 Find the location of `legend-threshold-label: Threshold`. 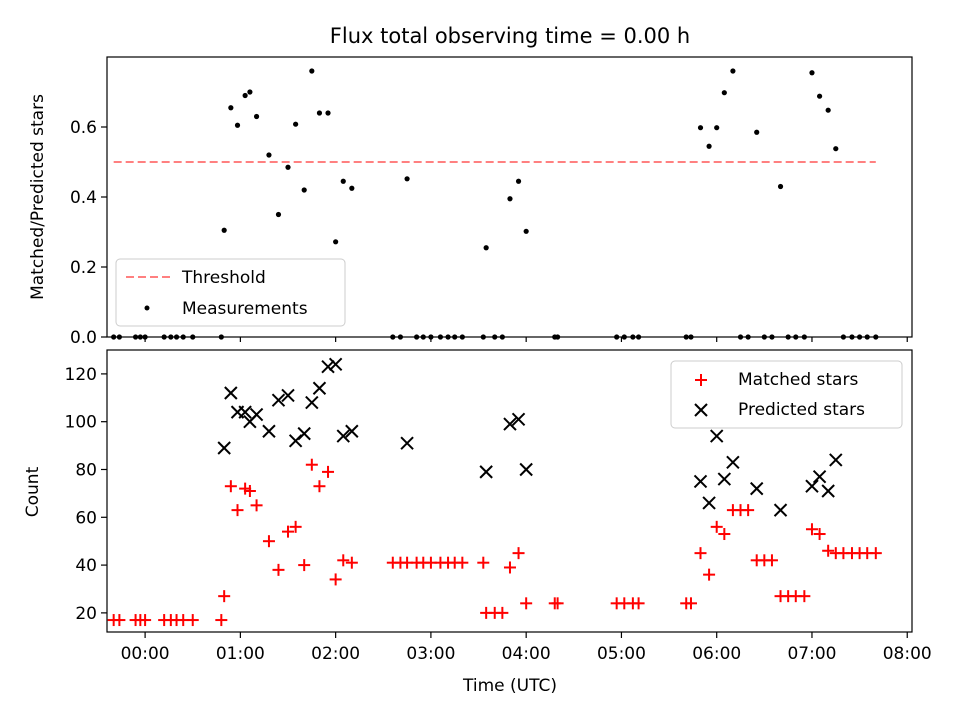

legend-threshold-label: Threshold is located at coordinates (223, 278).